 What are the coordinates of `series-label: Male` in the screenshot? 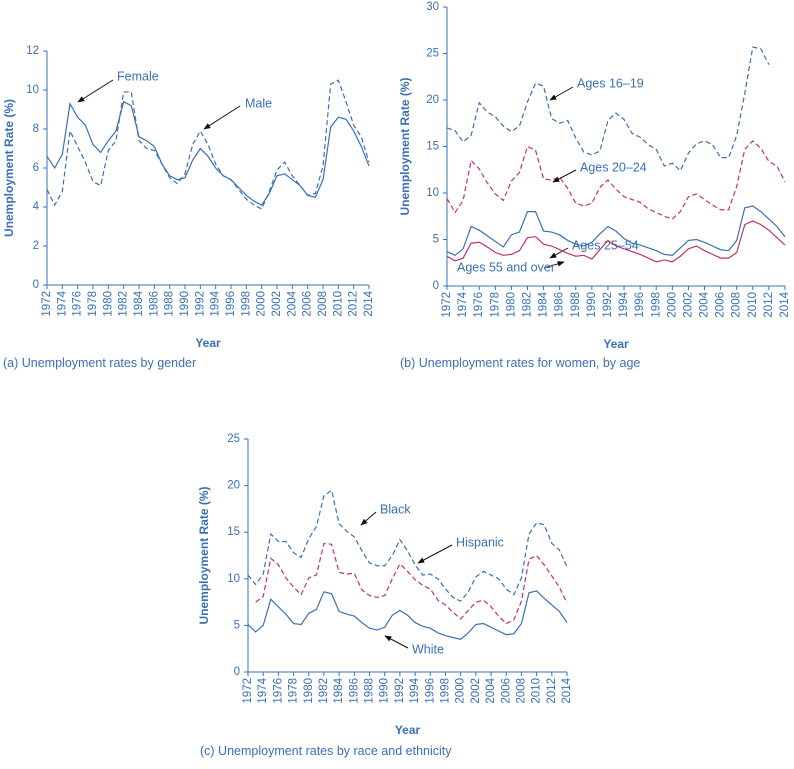 It's located at (258, 103).